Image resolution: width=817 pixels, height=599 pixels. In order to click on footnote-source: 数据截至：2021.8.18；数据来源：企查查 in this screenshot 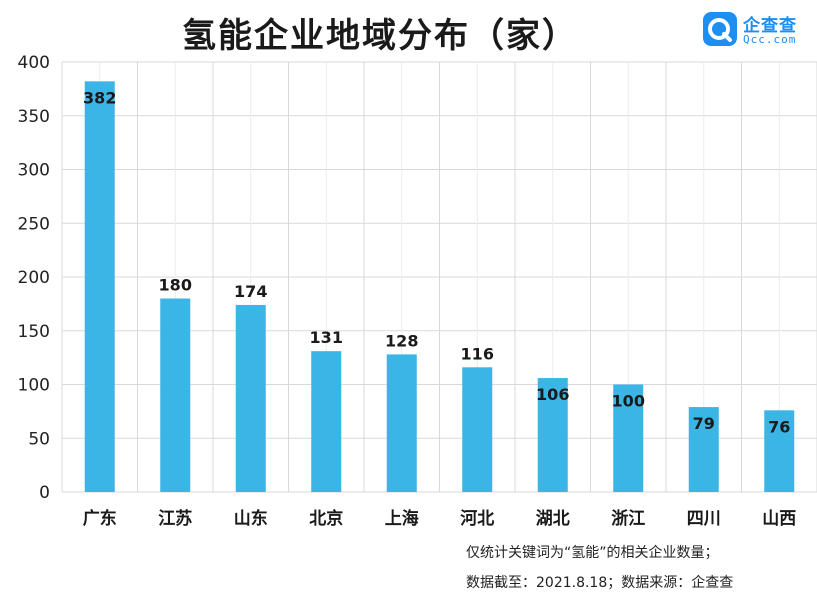, I will do `click(600, 583)`.